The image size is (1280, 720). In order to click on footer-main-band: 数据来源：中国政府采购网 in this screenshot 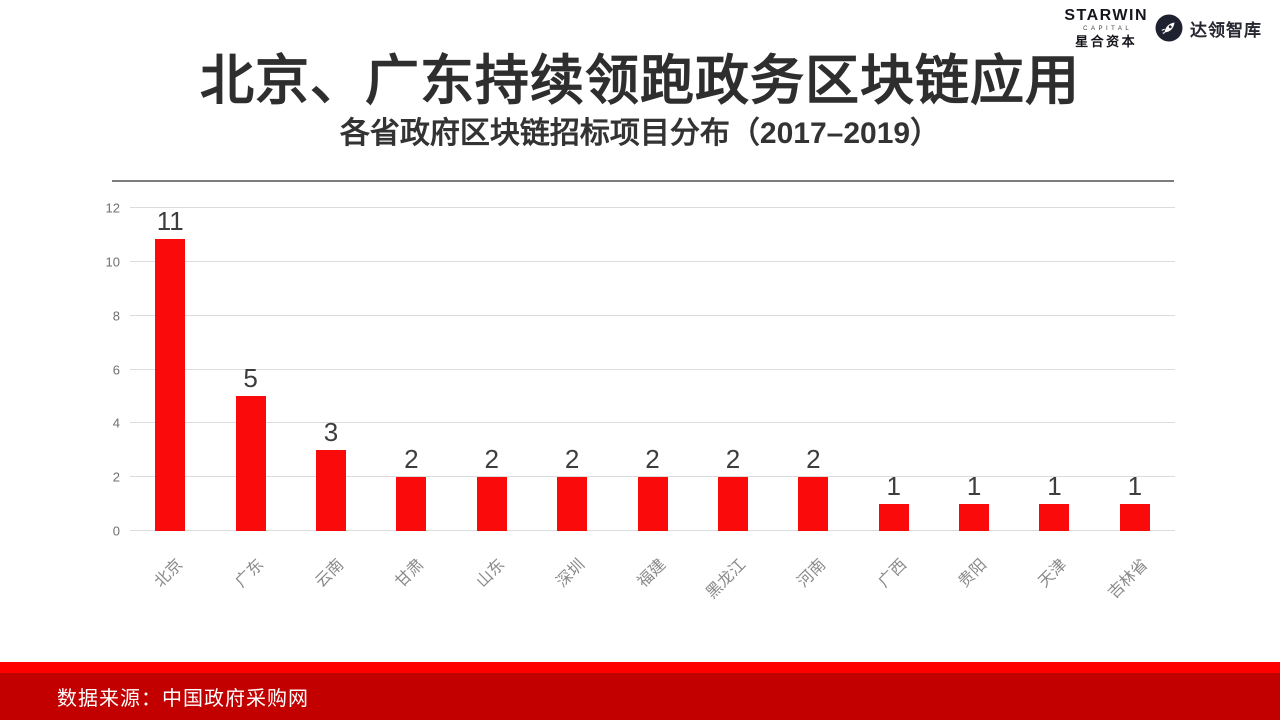, I will do `click(640, 696)`.